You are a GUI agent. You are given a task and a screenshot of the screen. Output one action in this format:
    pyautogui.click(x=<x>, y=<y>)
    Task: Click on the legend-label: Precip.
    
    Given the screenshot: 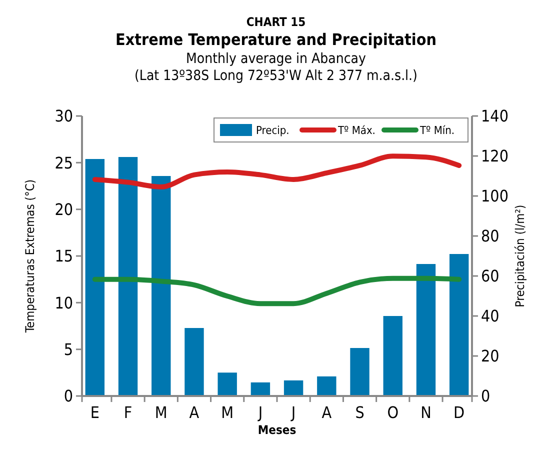 What is the action you would take?
    pyautogui.click(x=273, y=130)
    